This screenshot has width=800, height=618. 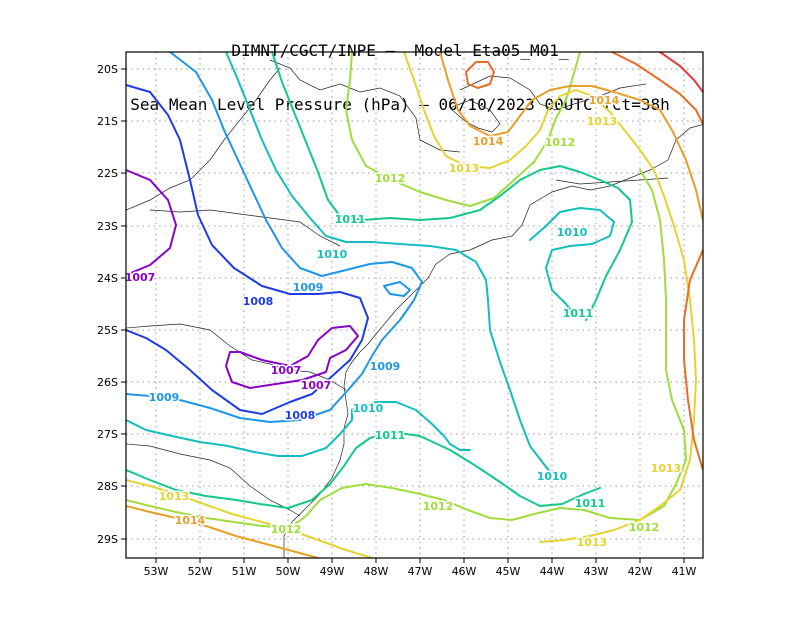 What do you see at coordinates (107, 121) in the screenshot?
I see `lat-tick-label: 21S` at bounding box center [107, 121].